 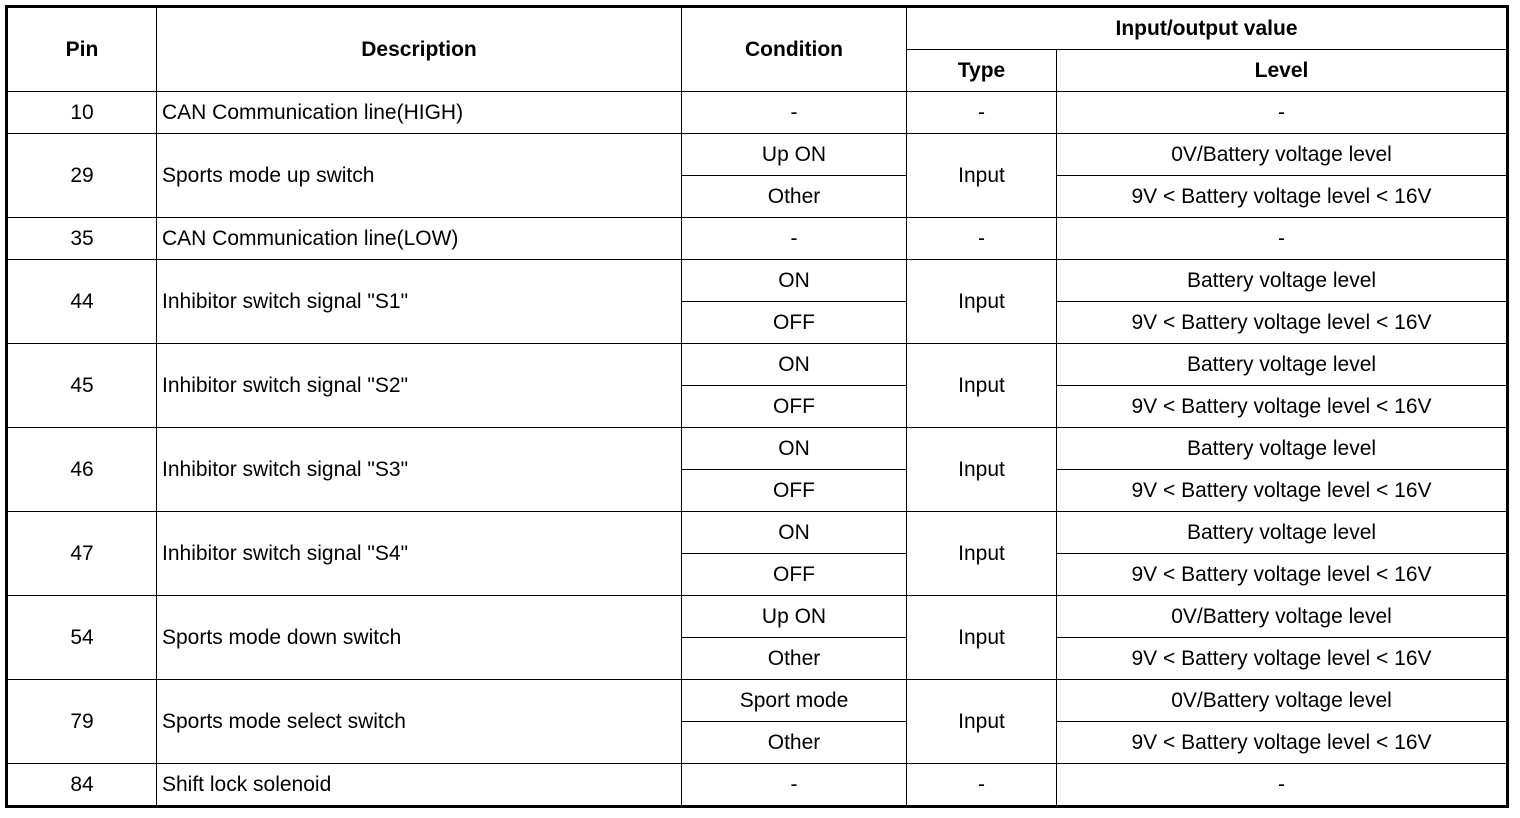 I want to click on description-cell: Sports mode down switch, so click(x=419, y=637).